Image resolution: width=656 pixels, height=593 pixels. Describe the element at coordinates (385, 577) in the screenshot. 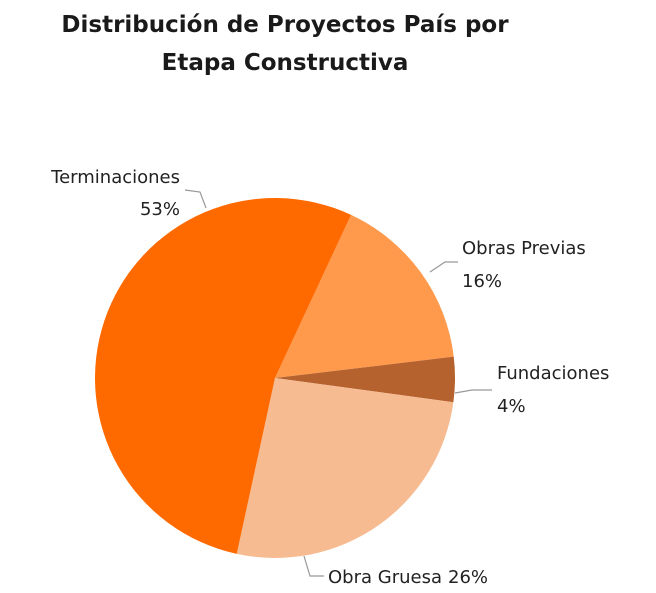

I see `slice-label: Obra Gruesa` at that location.